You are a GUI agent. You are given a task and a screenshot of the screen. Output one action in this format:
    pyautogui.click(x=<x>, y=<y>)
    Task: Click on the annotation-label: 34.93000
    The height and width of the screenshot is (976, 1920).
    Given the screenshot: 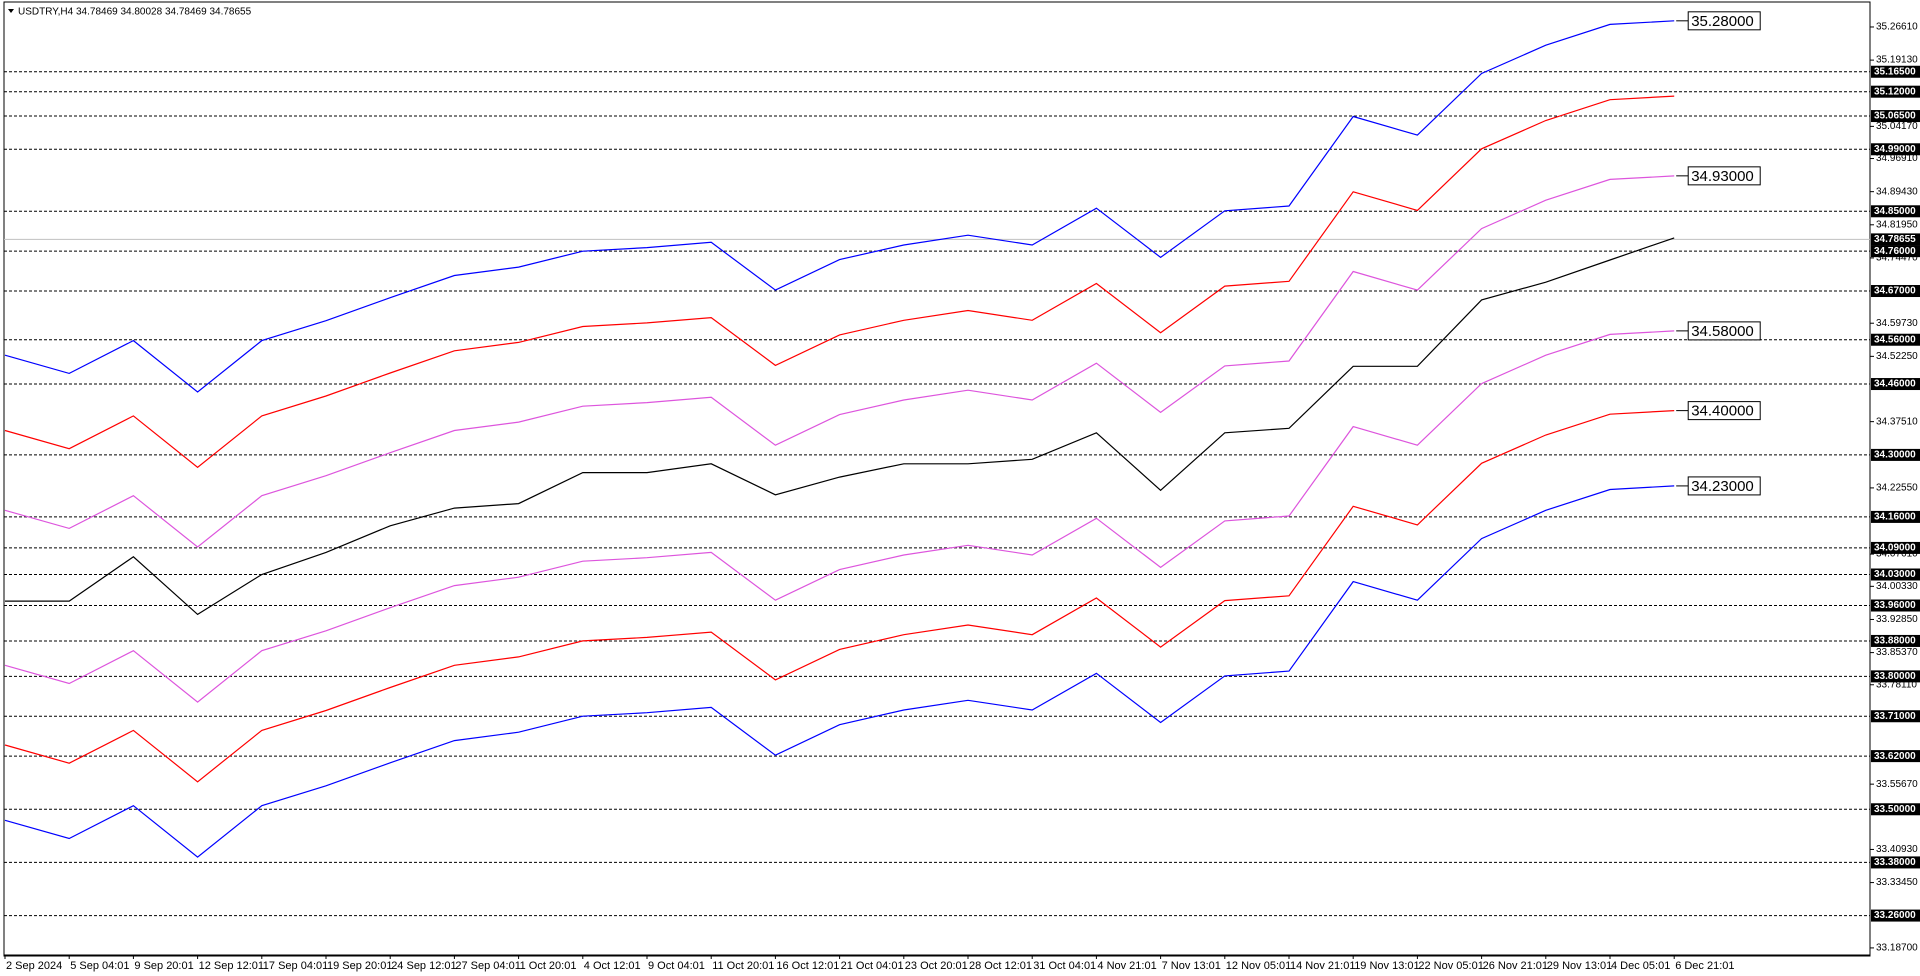 What is the action you would take?
    pyautogui.click(x=1722, y=176)
    